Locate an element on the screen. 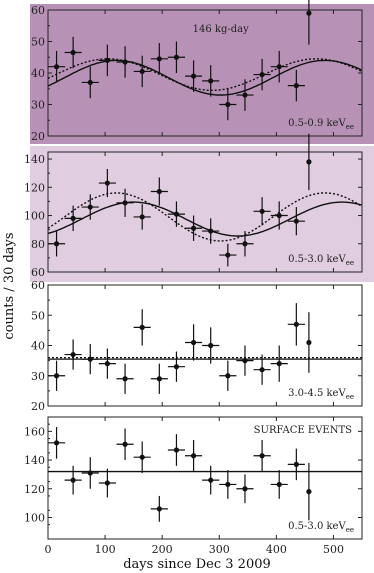 This screenshot has width=374, height=573. x-tick-label: 500 is located at coordinates (333, 549).